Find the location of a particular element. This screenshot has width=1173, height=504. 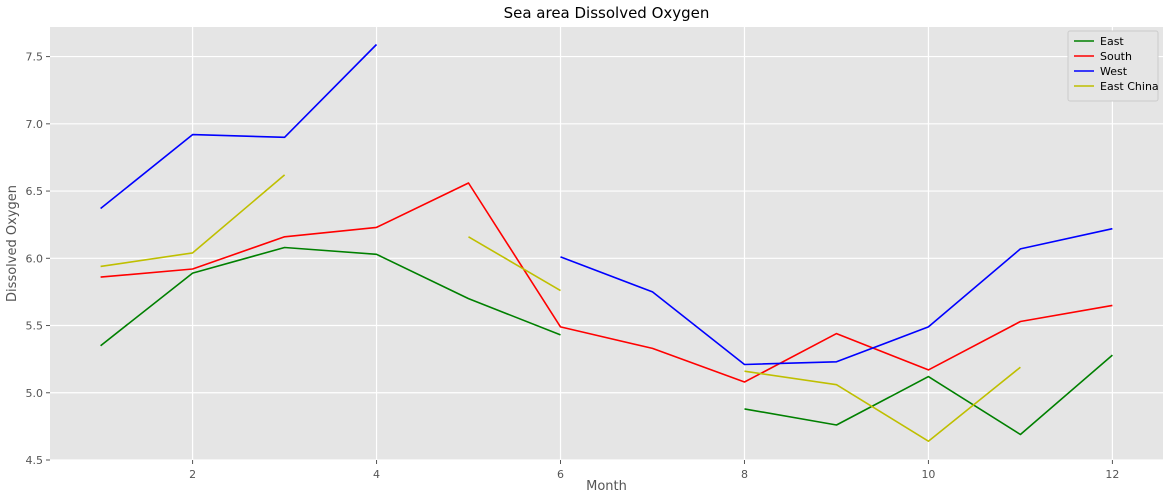

legend-label-east: East is located at coordinates (1112, 41).